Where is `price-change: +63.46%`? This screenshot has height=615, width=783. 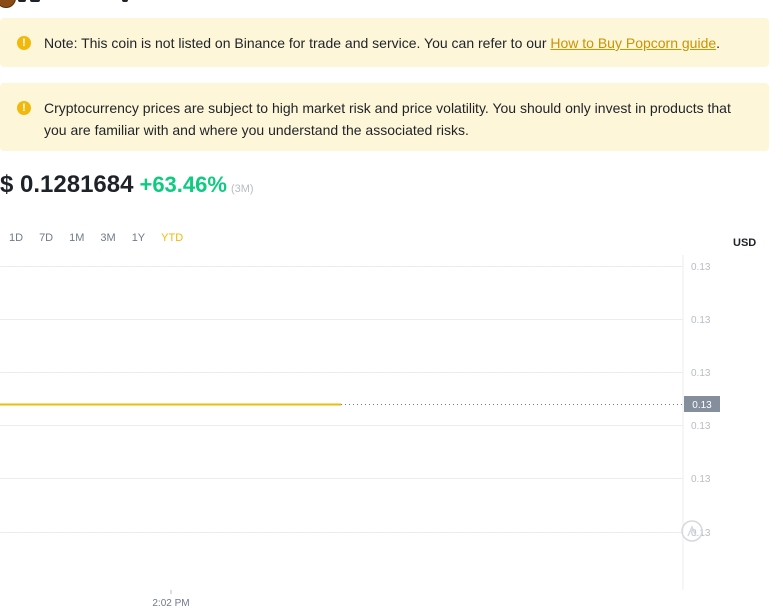 price-change: +63.46% is located at coordinates (183, 184).